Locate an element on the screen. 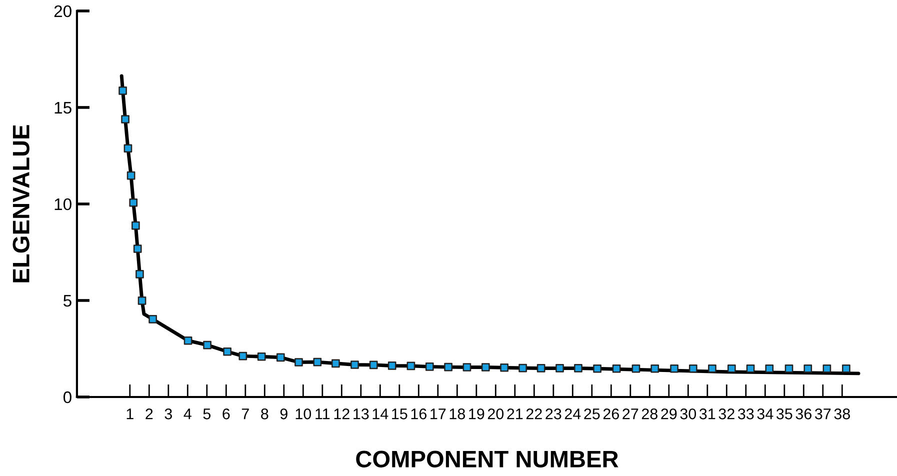 The width and height of the screenshot is (897, 476). x-tick-label: 17 is located at coordinates (438, 414).